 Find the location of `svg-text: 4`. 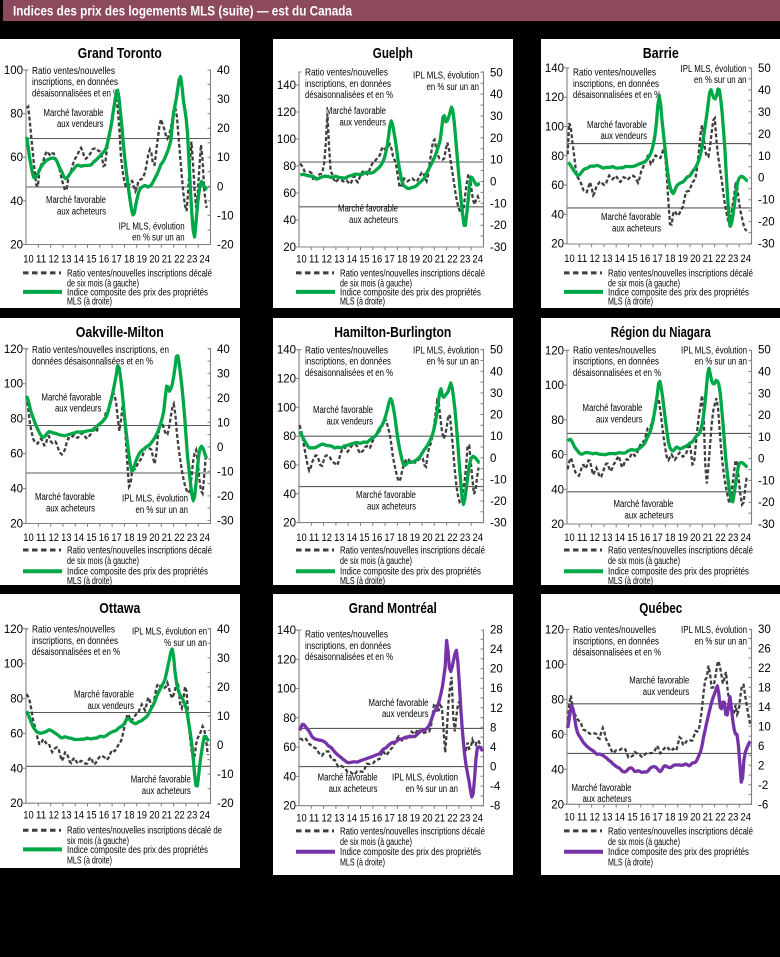

svg-text: 4 is located at coordinates (493, 748).